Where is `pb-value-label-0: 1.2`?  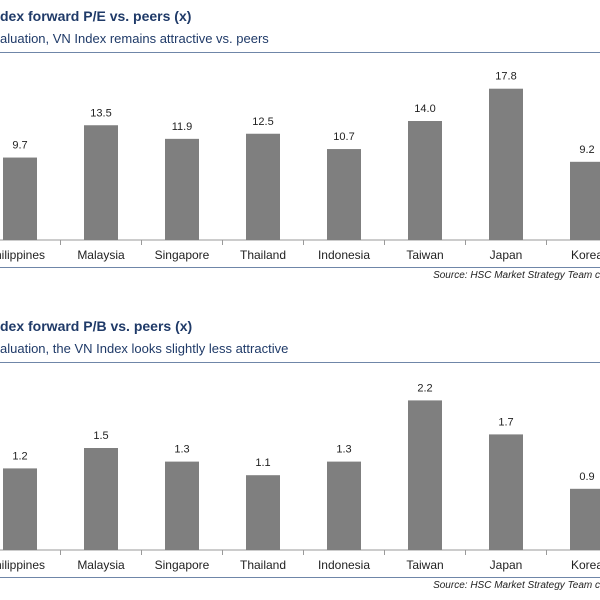
pb-value-label-0: 1.2 is located at coordinates (19, 456).